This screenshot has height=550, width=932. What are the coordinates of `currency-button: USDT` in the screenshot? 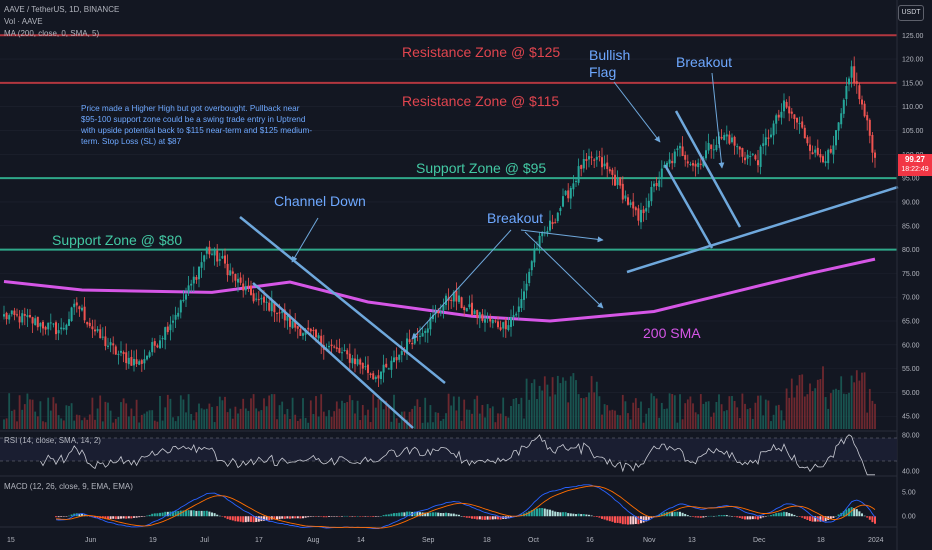 It's located at (911, 13).